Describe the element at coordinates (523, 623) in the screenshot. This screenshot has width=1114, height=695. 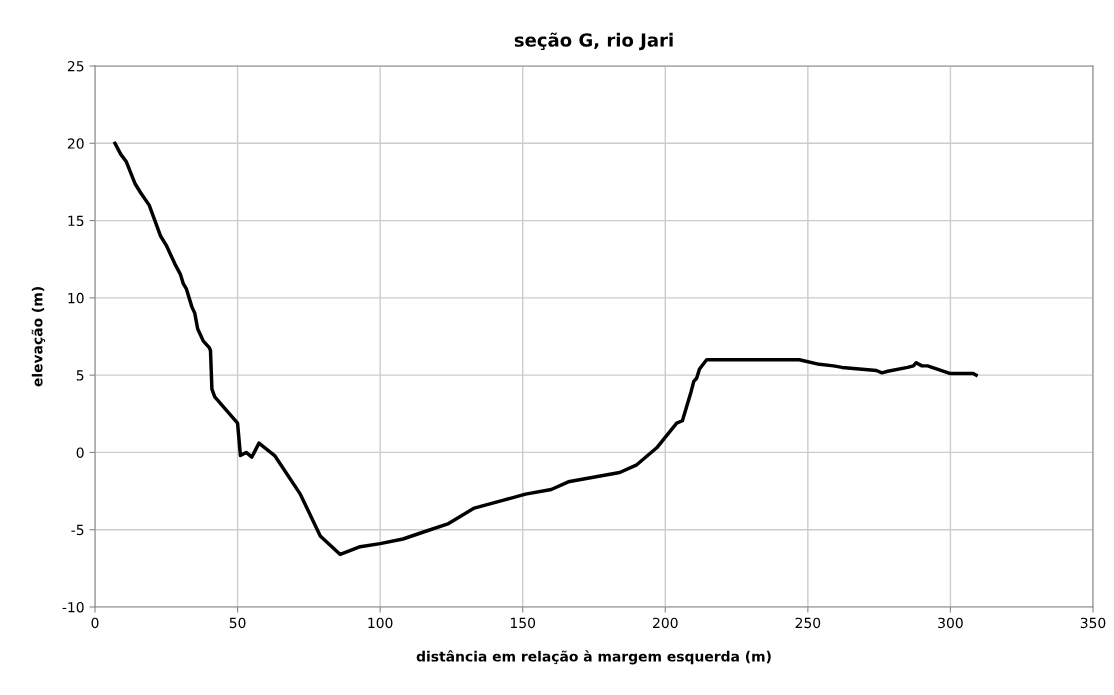
I see `x-tick-label: 150` at that location.